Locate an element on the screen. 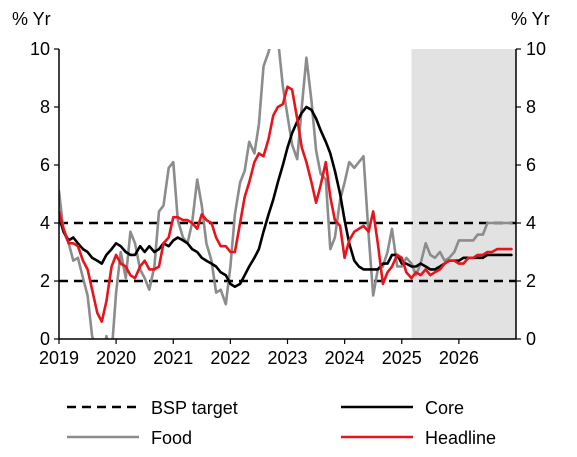 This screenshot has width=577, height=457. x-tick-label: 2023 is located at coordinates (287, 358).